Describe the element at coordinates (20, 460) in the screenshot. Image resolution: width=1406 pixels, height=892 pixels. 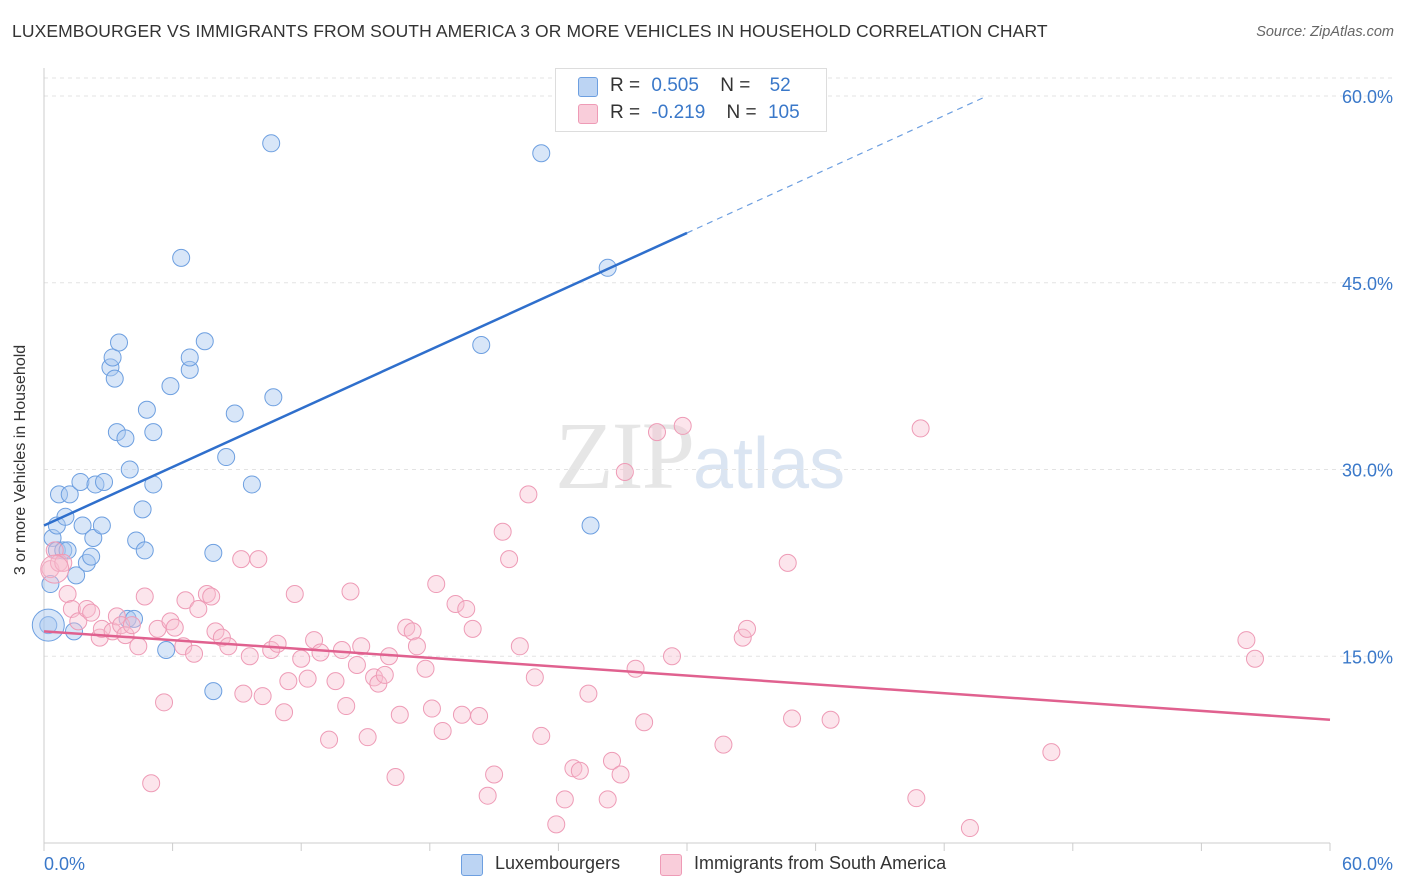
I see `y-axis-label: 3 or more Vehicles in Household` at that location.